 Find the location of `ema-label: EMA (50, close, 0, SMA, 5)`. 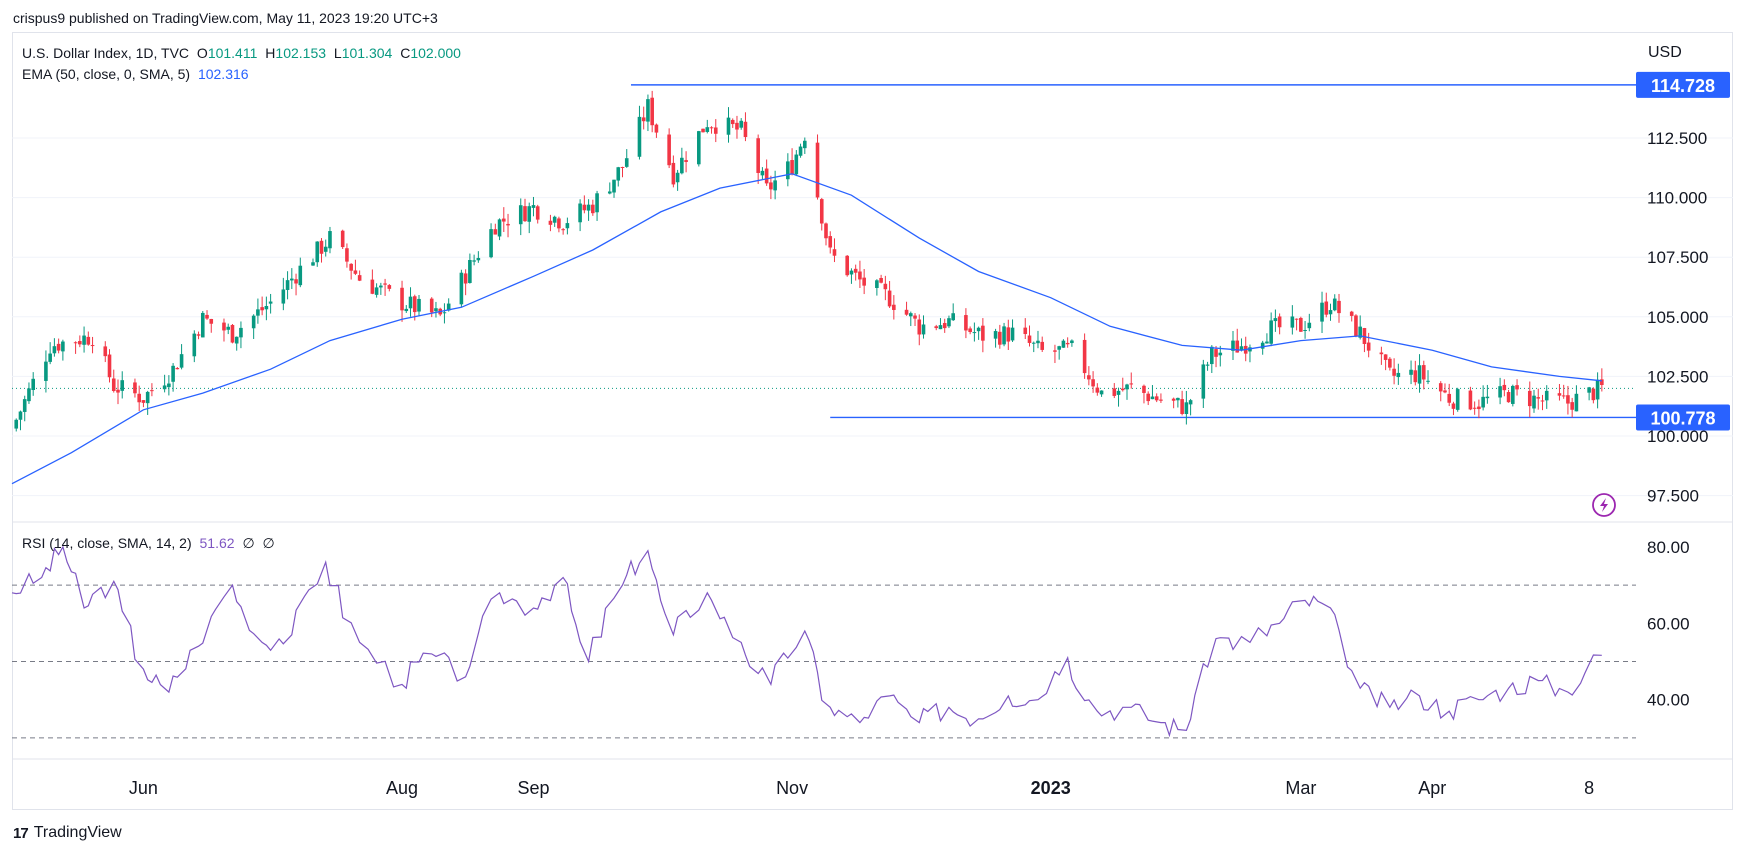

ema-label: EMA (50, close, 0, SMA, 5) is located at coordinates (106, 74).